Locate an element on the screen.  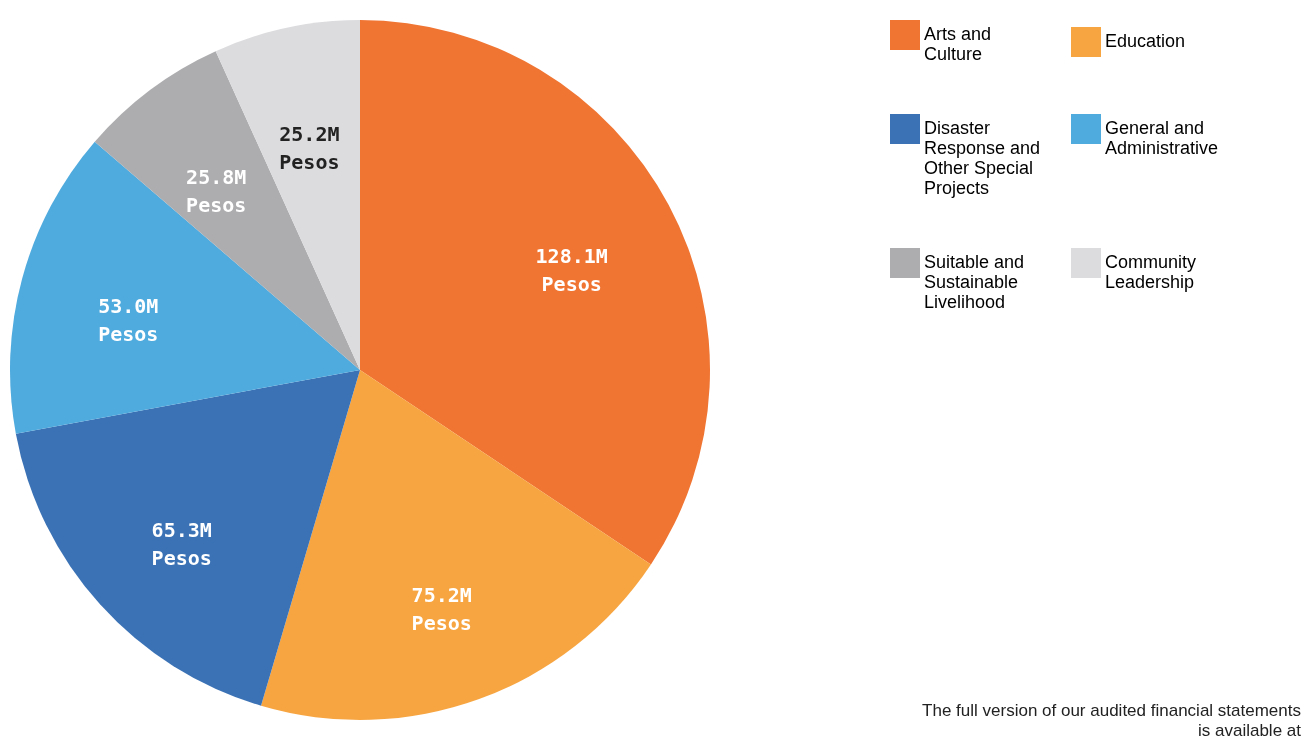
data-label: 25.2M Pesos is located at coordinates (309, 148).